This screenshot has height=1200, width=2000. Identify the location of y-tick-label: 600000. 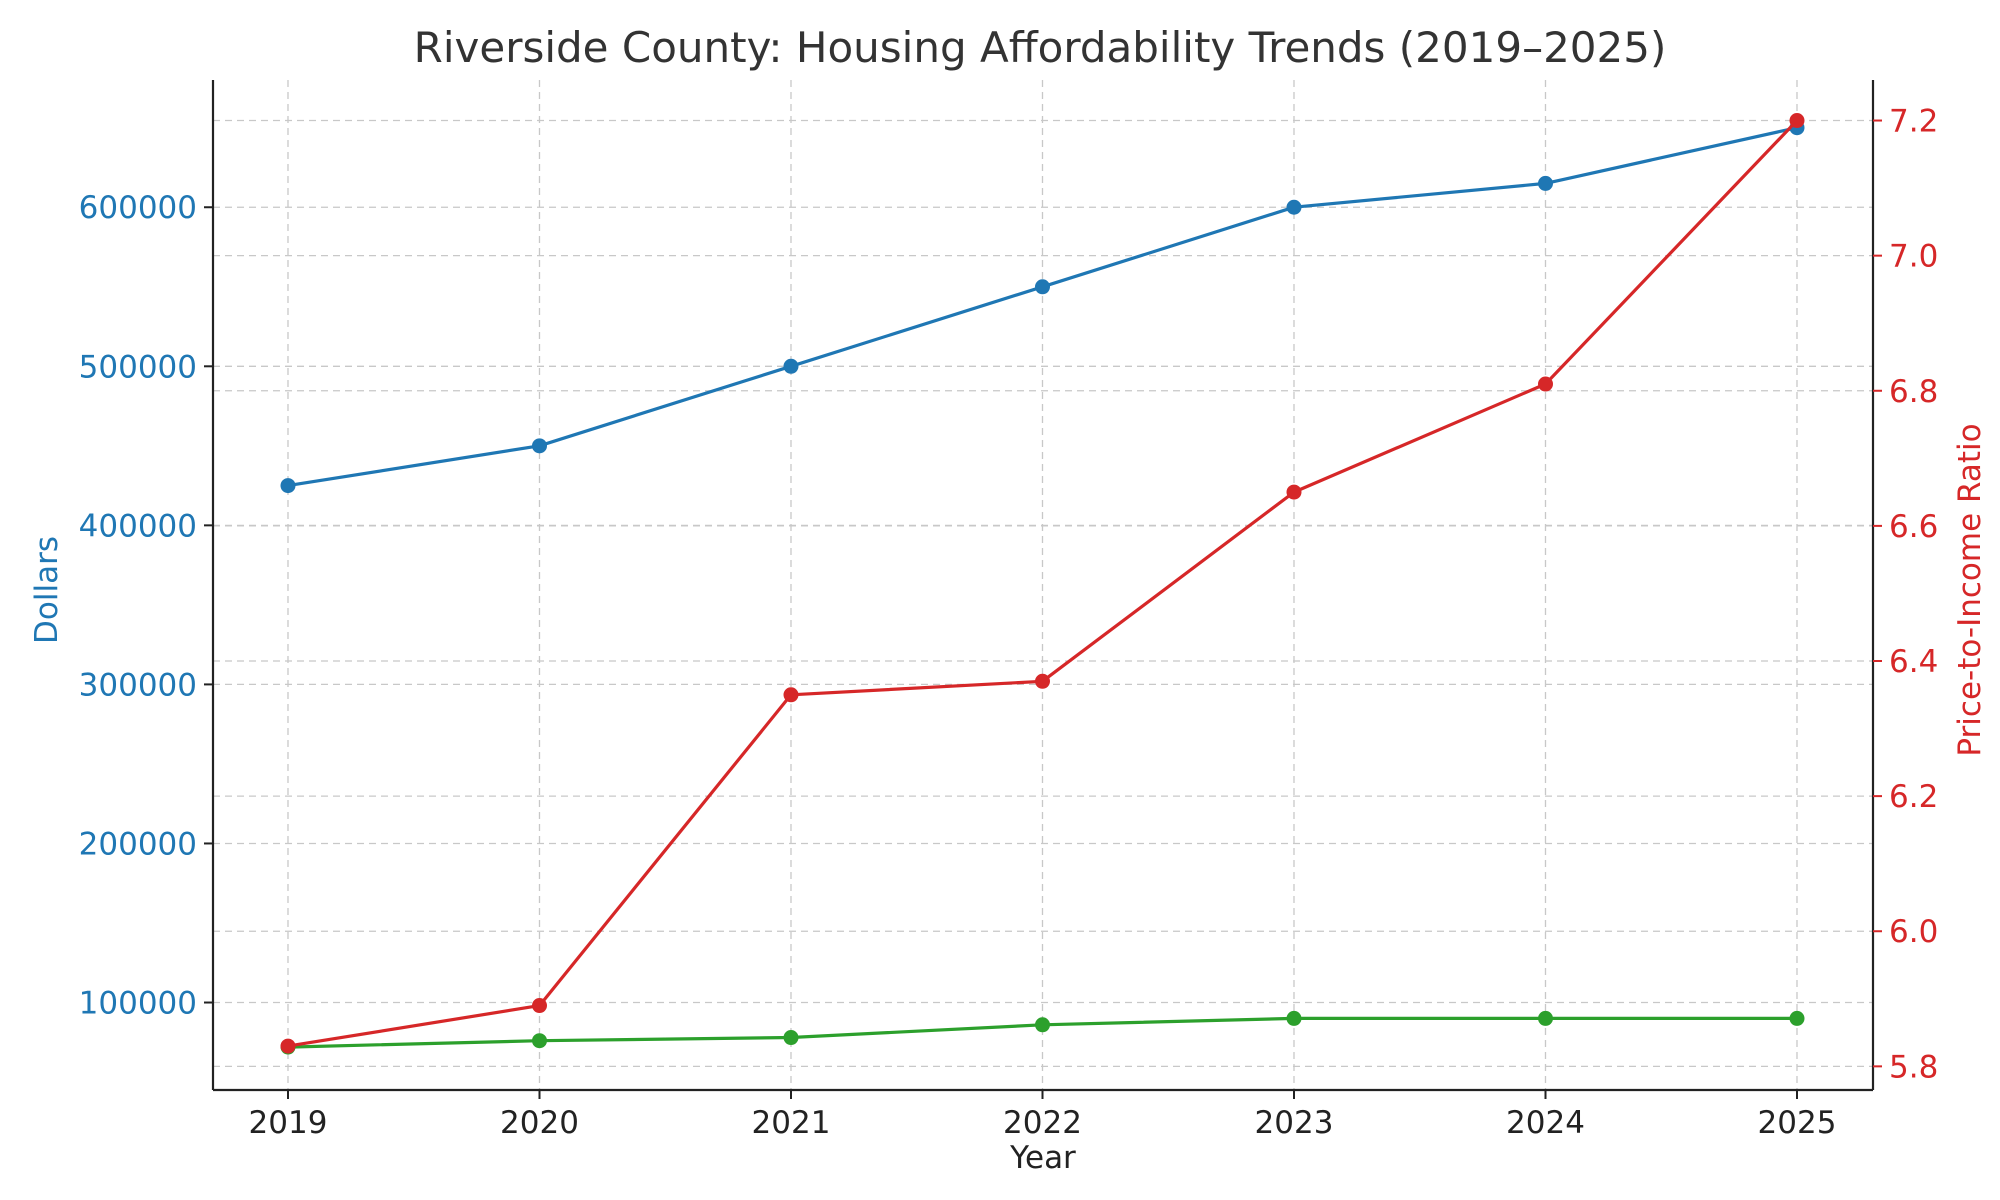
(138, 208).